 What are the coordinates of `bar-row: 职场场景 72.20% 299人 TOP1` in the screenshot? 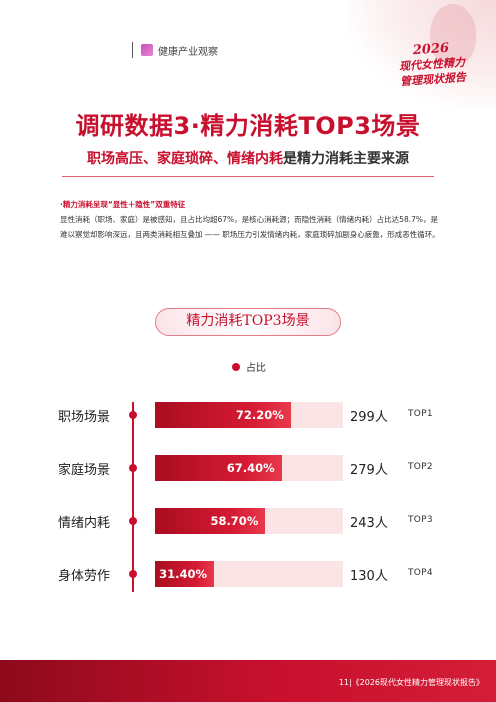 It's located at (248, 415).